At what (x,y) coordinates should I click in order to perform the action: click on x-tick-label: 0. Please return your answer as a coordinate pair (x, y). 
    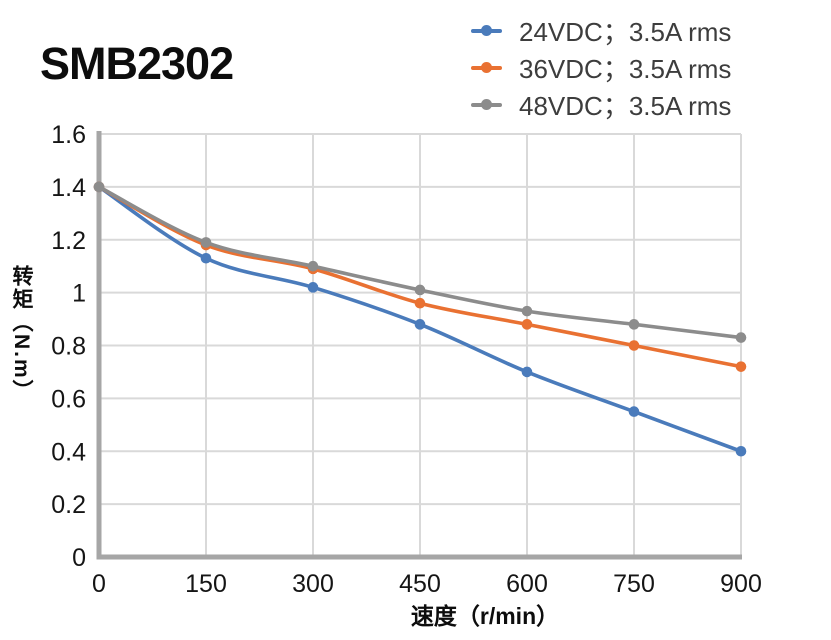
    Looking at the image, I should click on (99, 584).